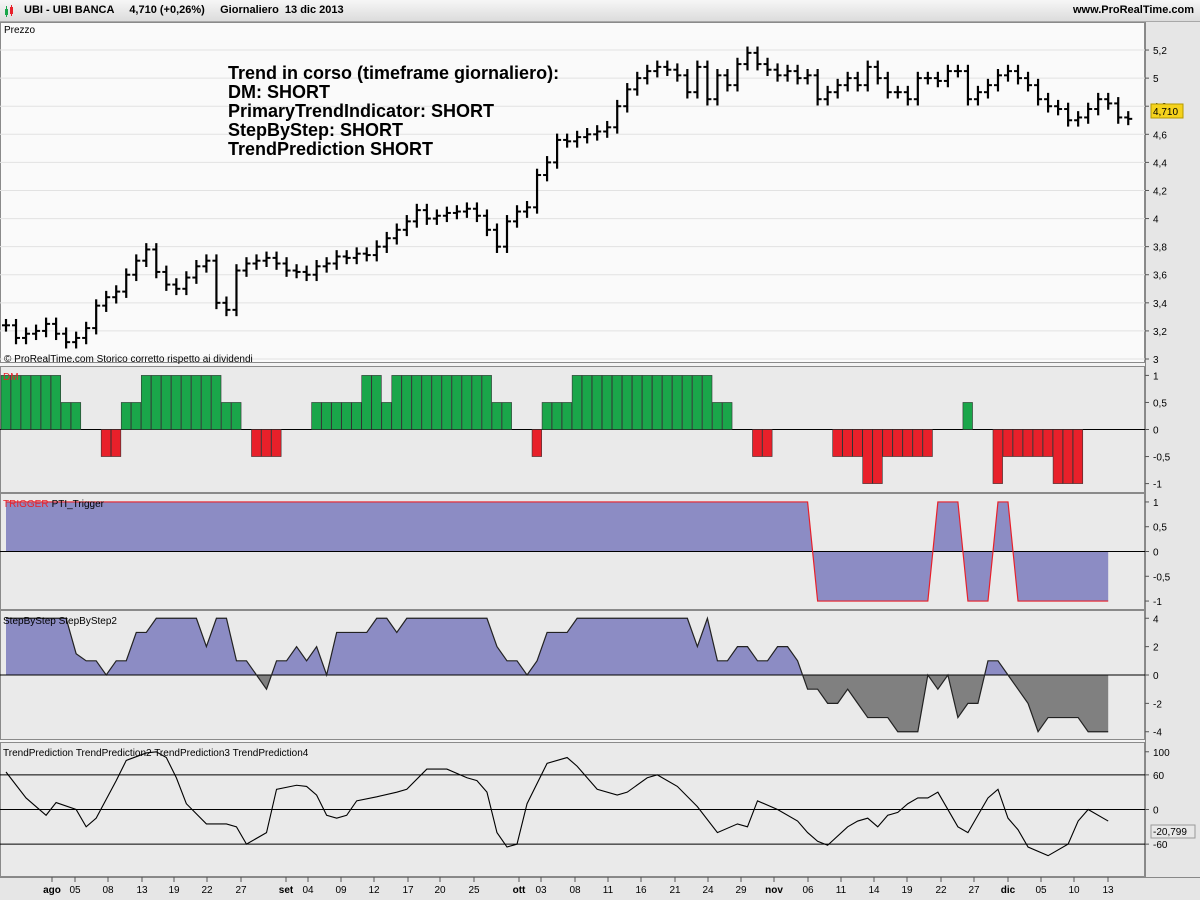  I want to click on series-line, so click(557, 675).